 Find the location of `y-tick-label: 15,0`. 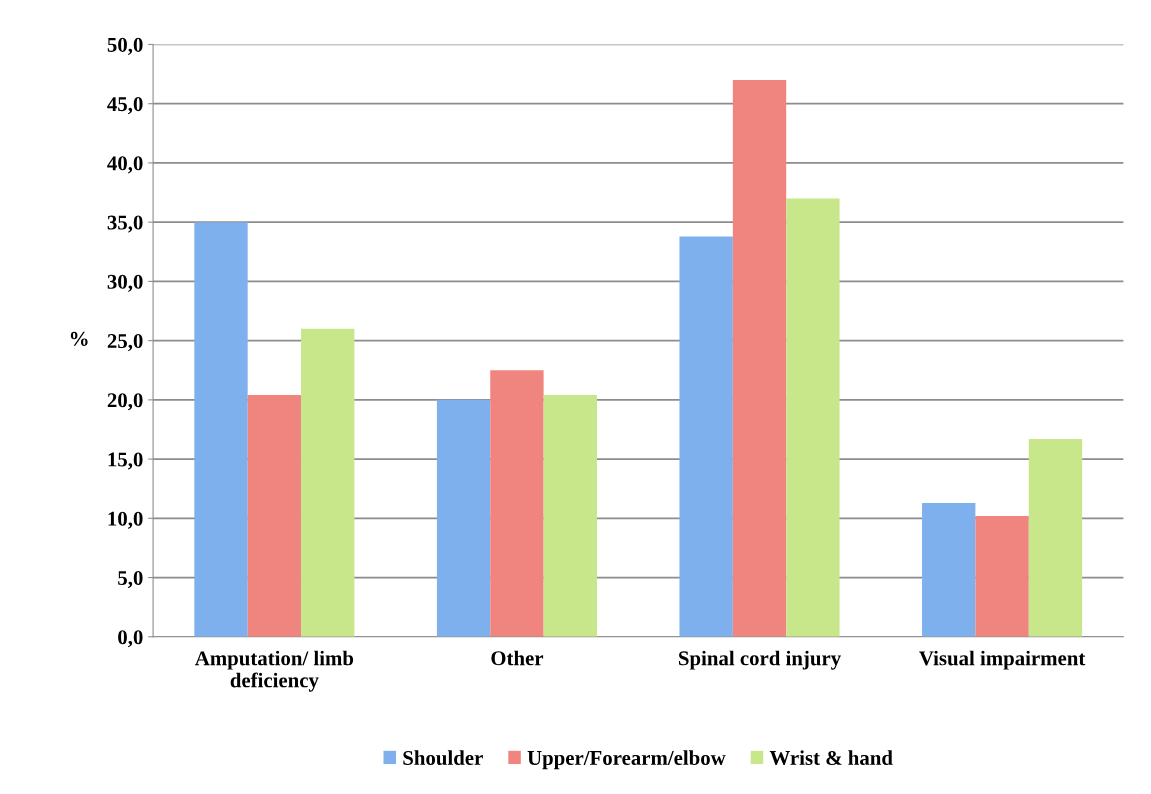

y-tick-label: 15,0 is located at coordinates (125, 461).